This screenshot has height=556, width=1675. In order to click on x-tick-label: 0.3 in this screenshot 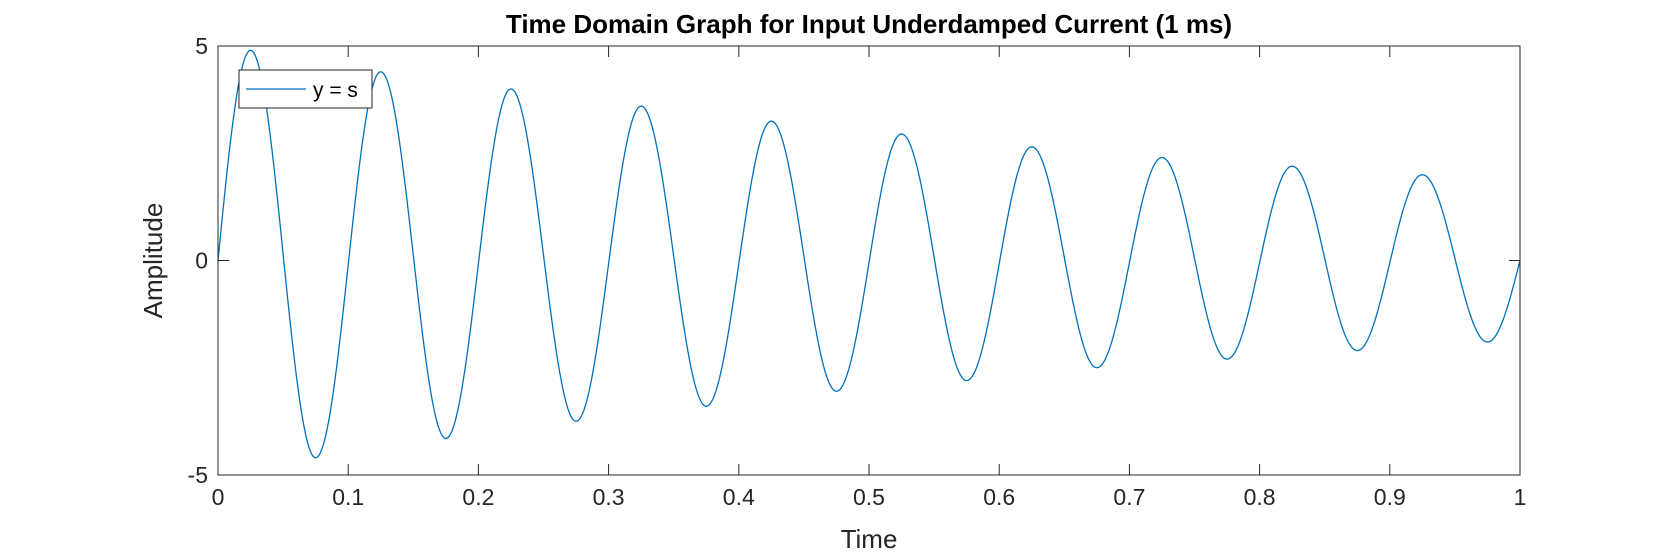, I will do `click(609, 497)`.